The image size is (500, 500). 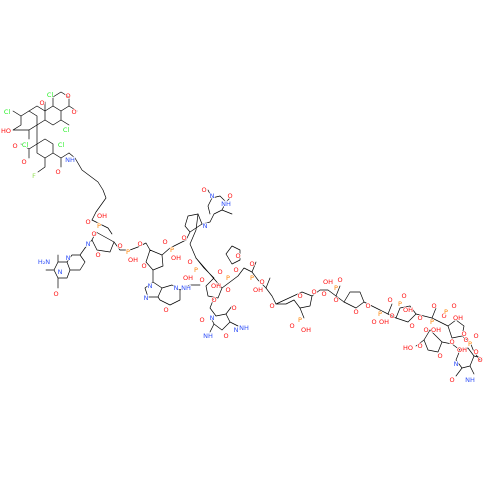 What do you see at coordinates (44, 262) in the screenshot?
I see `atom-label: H₂N` at bounding box center [44, 262].